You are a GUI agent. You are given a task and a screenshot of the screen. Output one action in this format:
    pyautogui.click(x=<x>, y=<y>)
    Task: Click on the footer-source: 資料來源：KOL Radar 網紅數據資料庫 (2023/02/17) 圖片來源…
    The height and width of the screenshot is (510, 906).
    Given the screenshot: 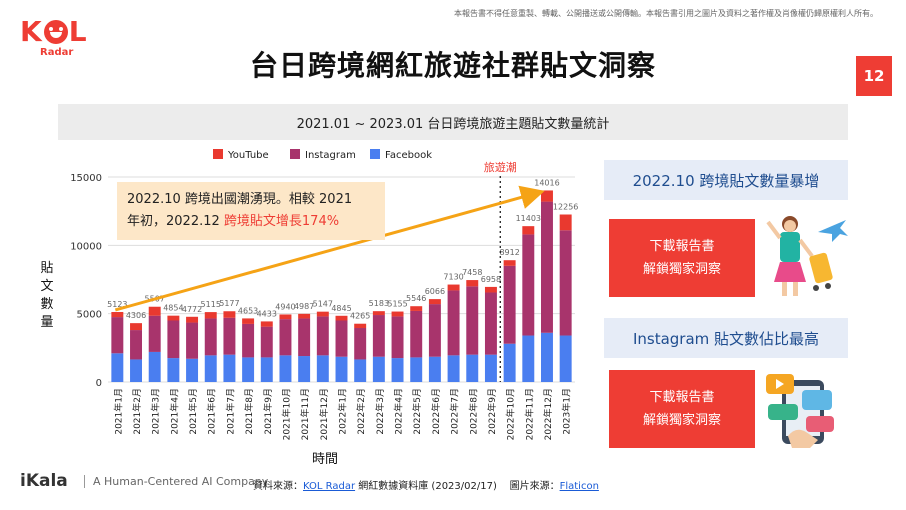 What is the action you would take?
    pyautogui.click(x=426, y=484)
    